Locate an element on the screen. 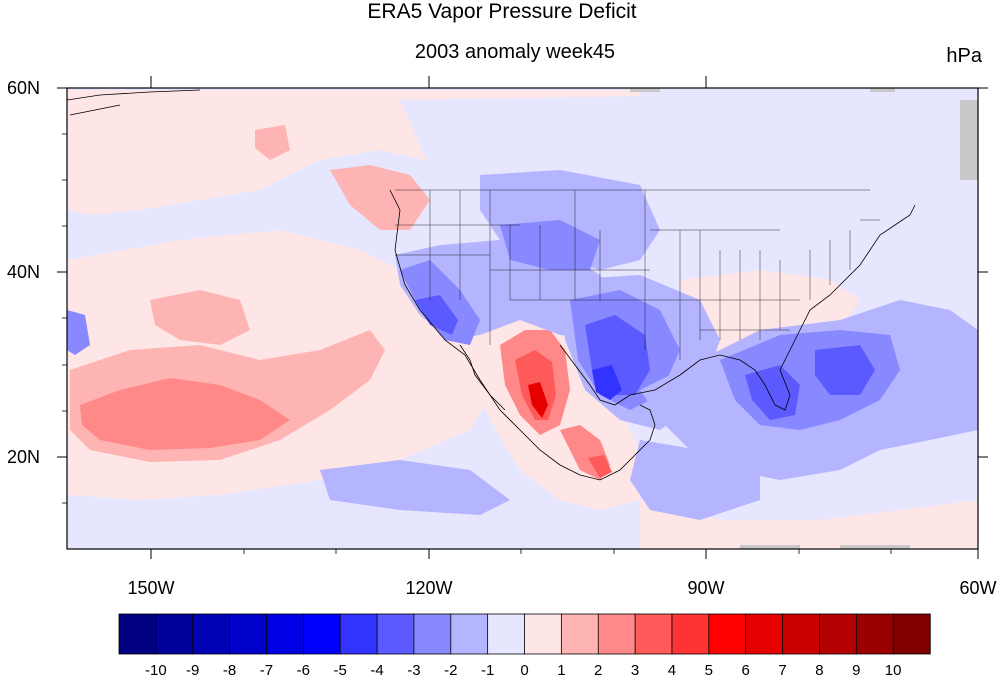  chart-title: ERA5 Vapor Pressure Deficit is located at coordinates (502, 11).